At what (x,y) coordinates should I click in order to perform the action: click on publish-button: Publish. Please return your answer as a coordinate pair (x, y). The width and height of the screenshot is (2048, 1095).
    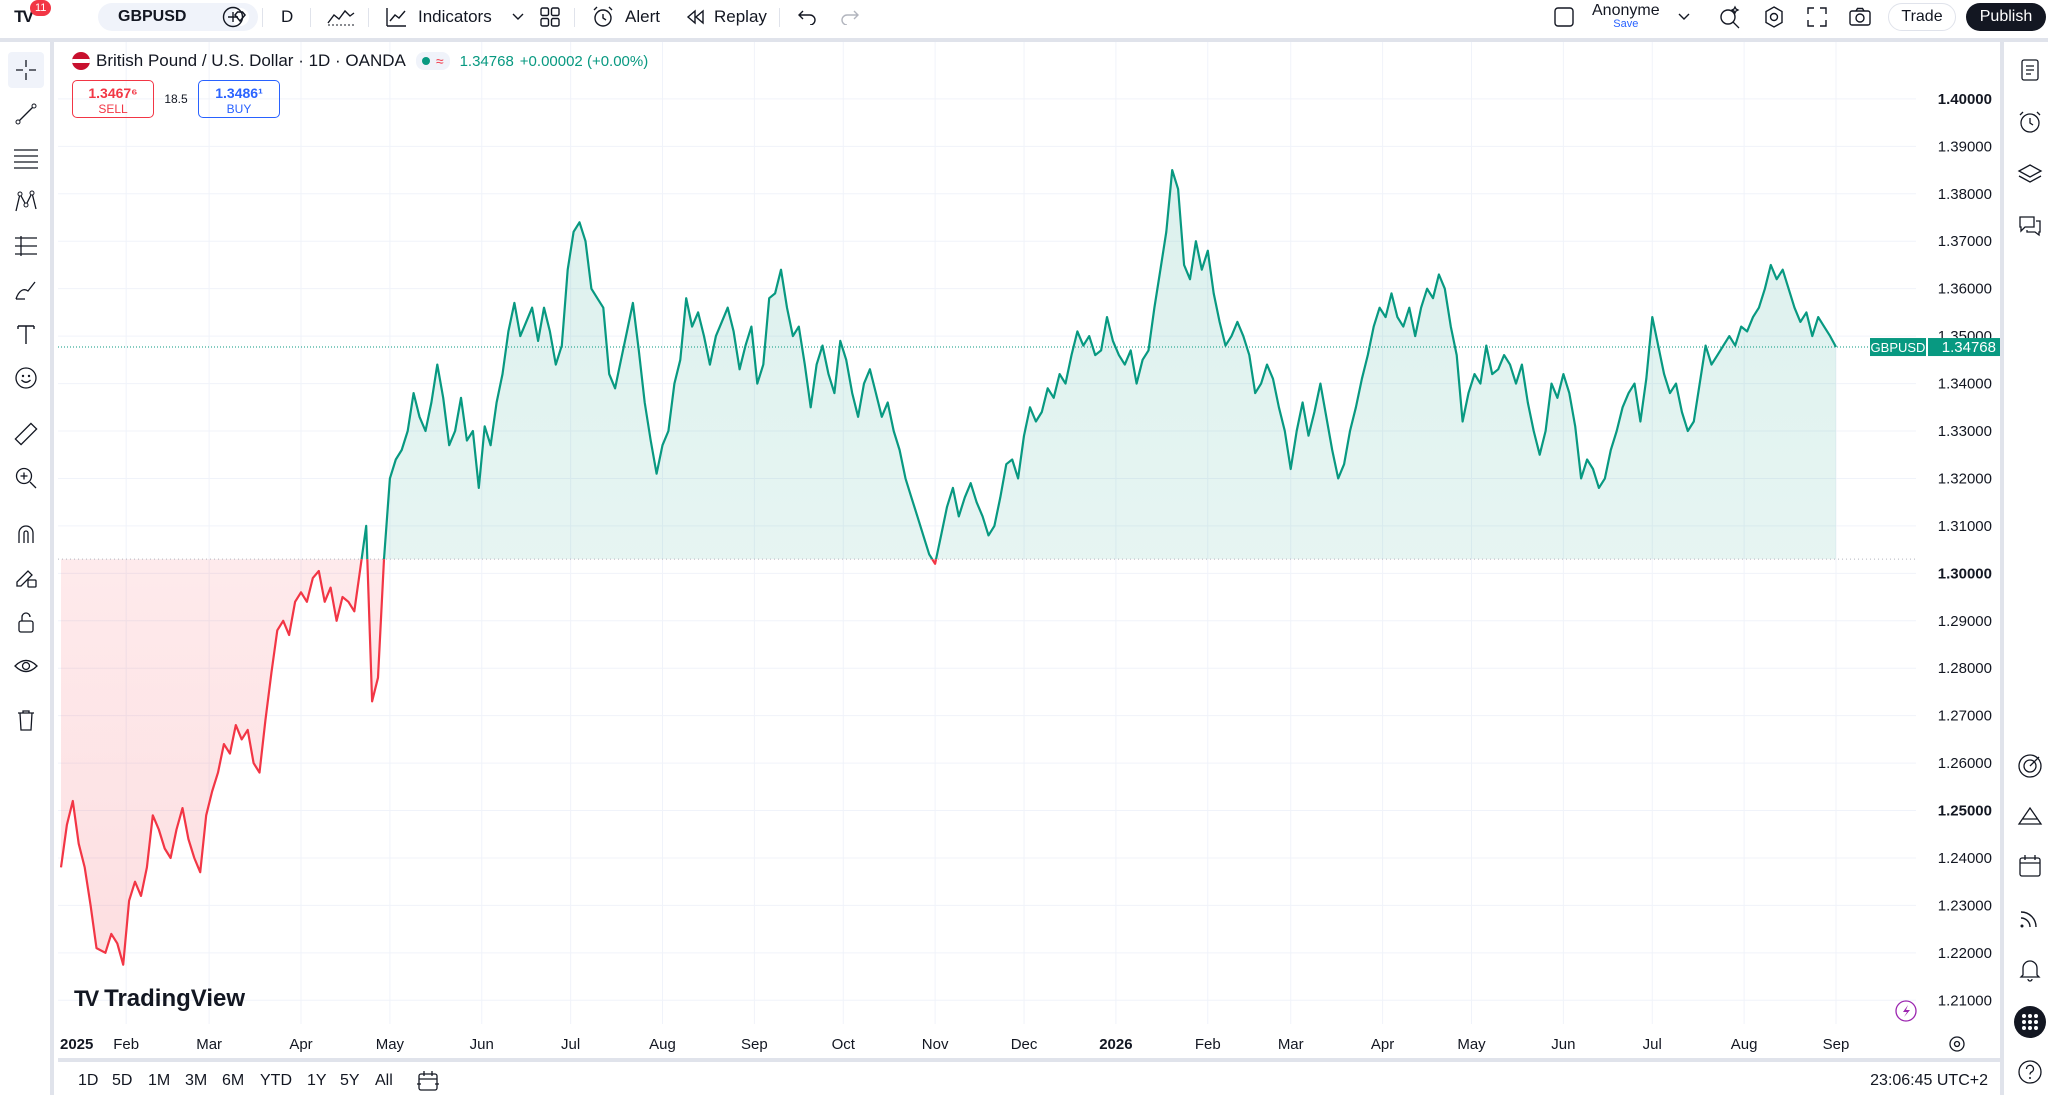
    Looking at the image, I should click on (2006, 17).